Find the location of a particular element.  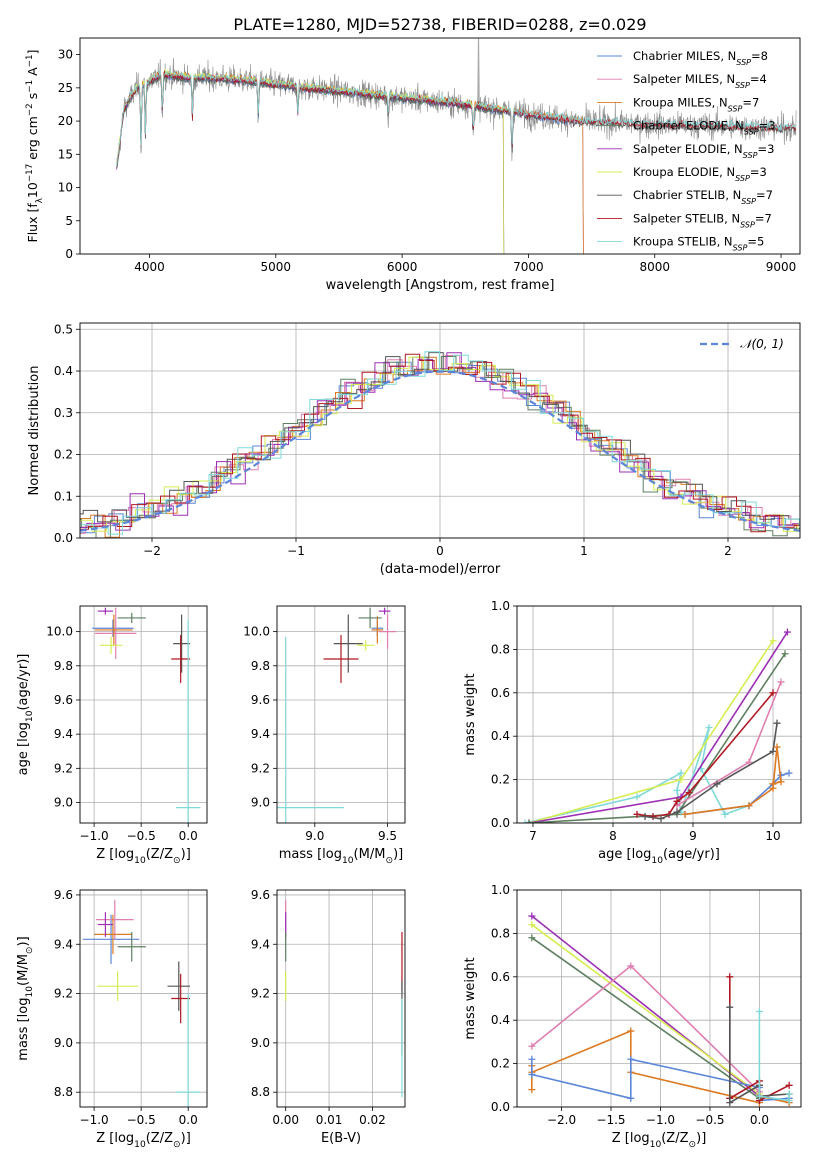

weight_vs_age-series-kroupa-elodie is located at coordinates (651, 730).